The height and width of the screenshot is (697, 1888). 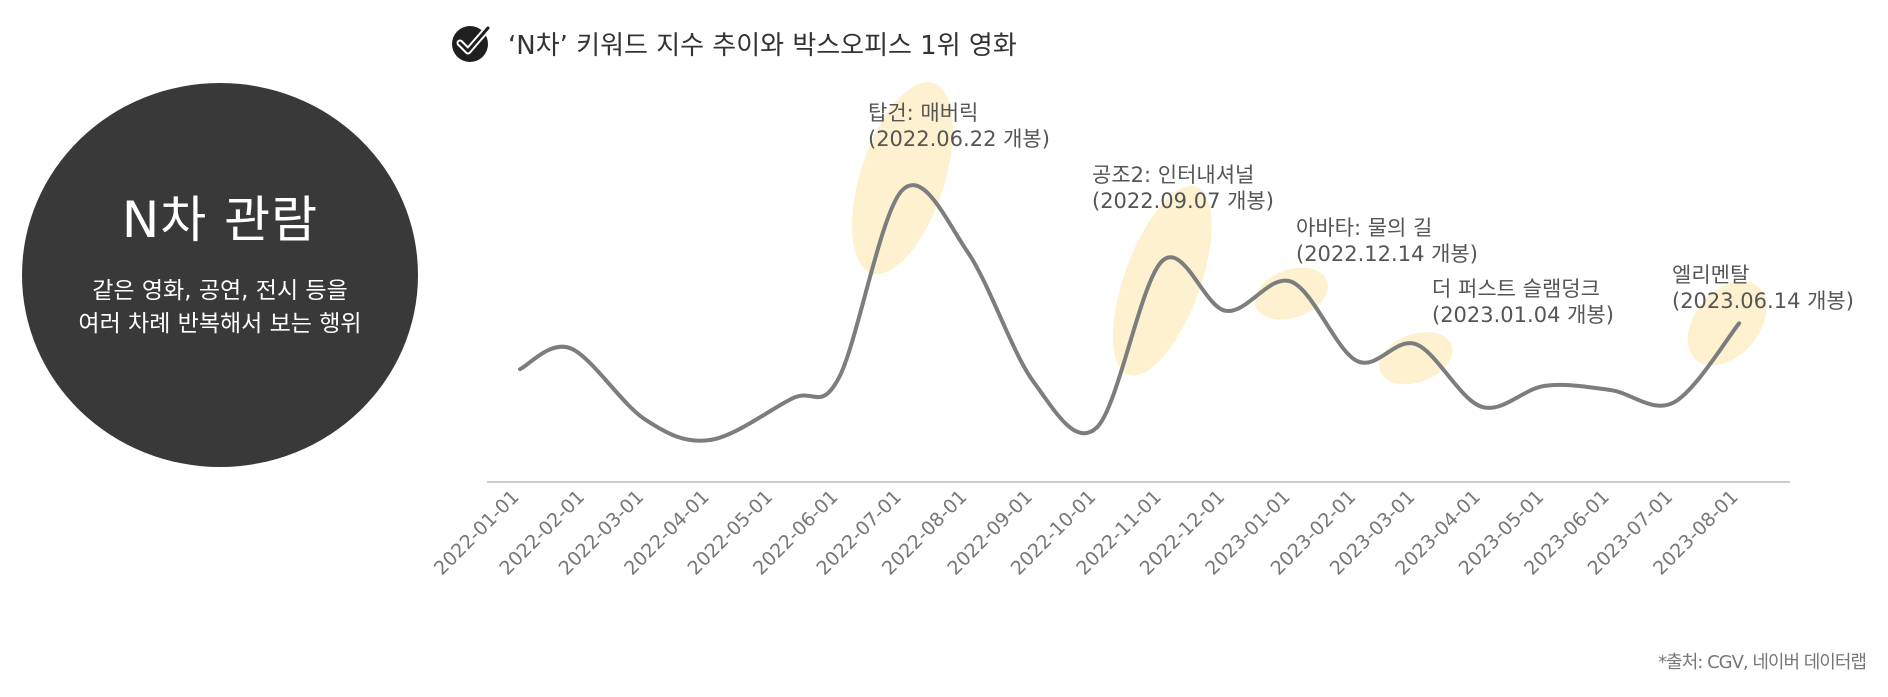 What do you see at coordinates (1523, 315) in the screenshot?
I see `annotation-date: (2023.01.04 개봉)` at bounding box center [1523, 315].